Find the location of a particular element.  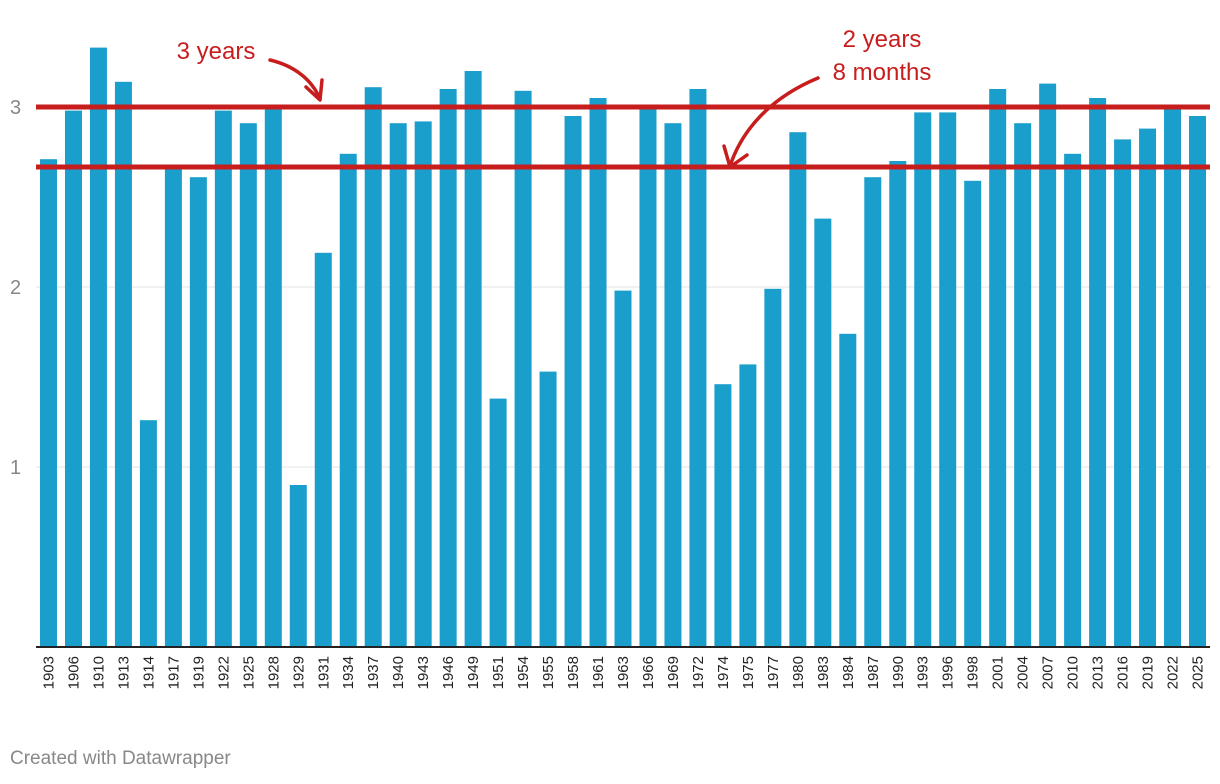

bar-1975 is located at coordinates (748, 505).